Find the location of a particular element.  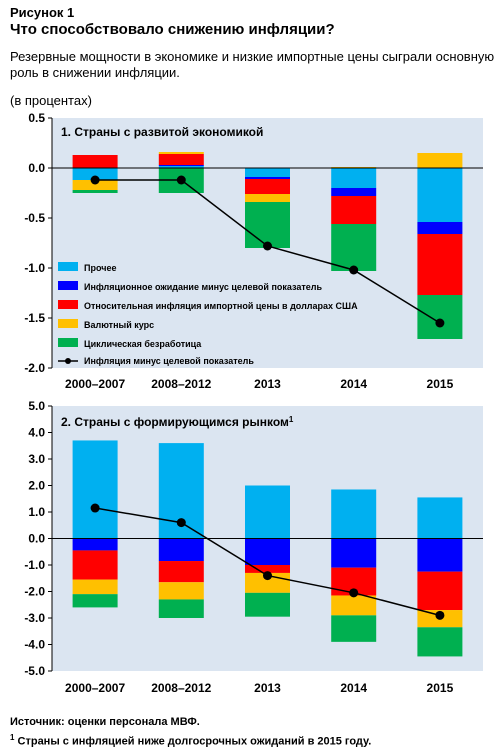

panel-title: 2. Страны с формирующимся рынком1 is located at coordinates (177, 422).